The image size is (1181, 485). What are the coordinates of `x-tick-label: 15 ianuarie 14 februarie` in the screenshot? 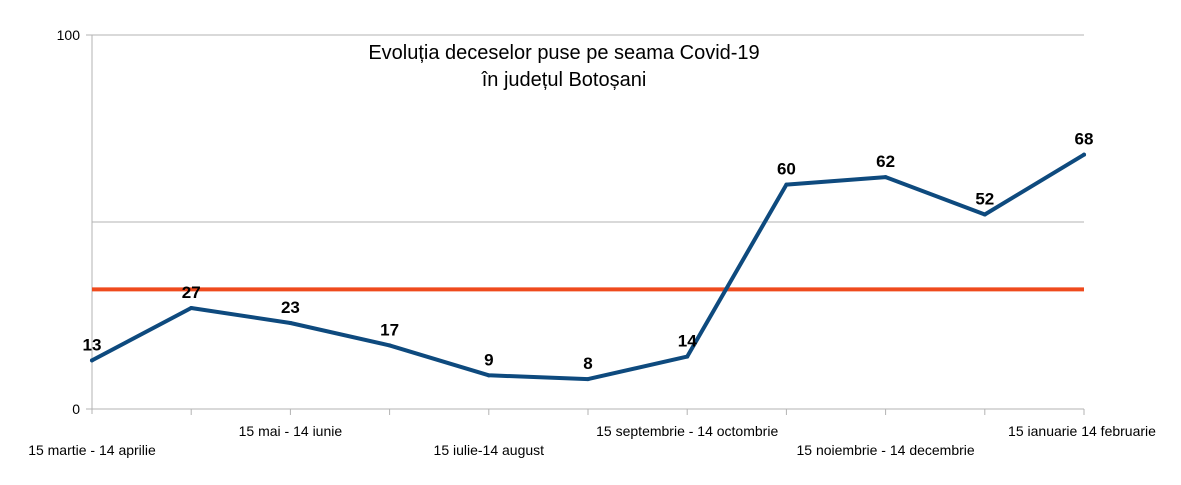 It's located at (1082, 431).